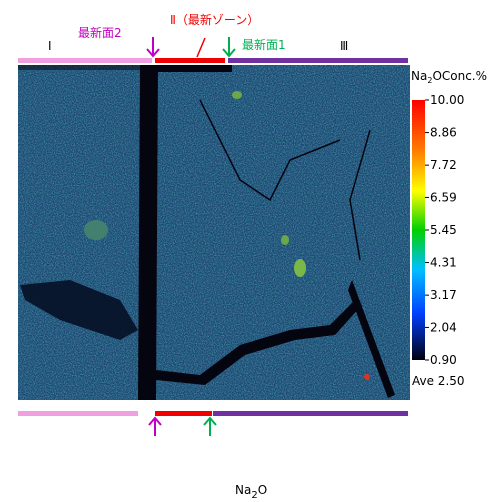 This screenshot has height=502, width=504. I want to click on zone1-bar-top, so click(85, 60).